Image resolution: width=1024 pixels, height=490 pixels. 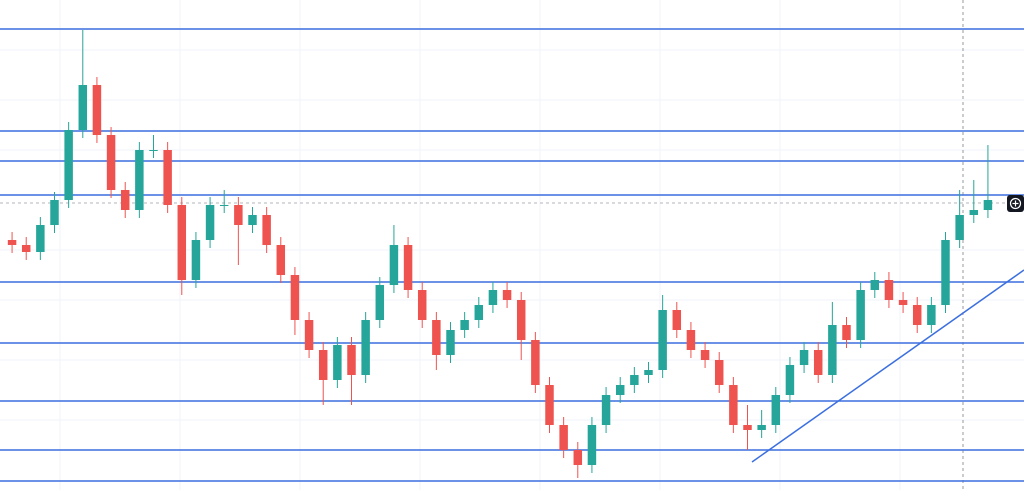 I want to click on add-button, so click(x=1015, y=203).